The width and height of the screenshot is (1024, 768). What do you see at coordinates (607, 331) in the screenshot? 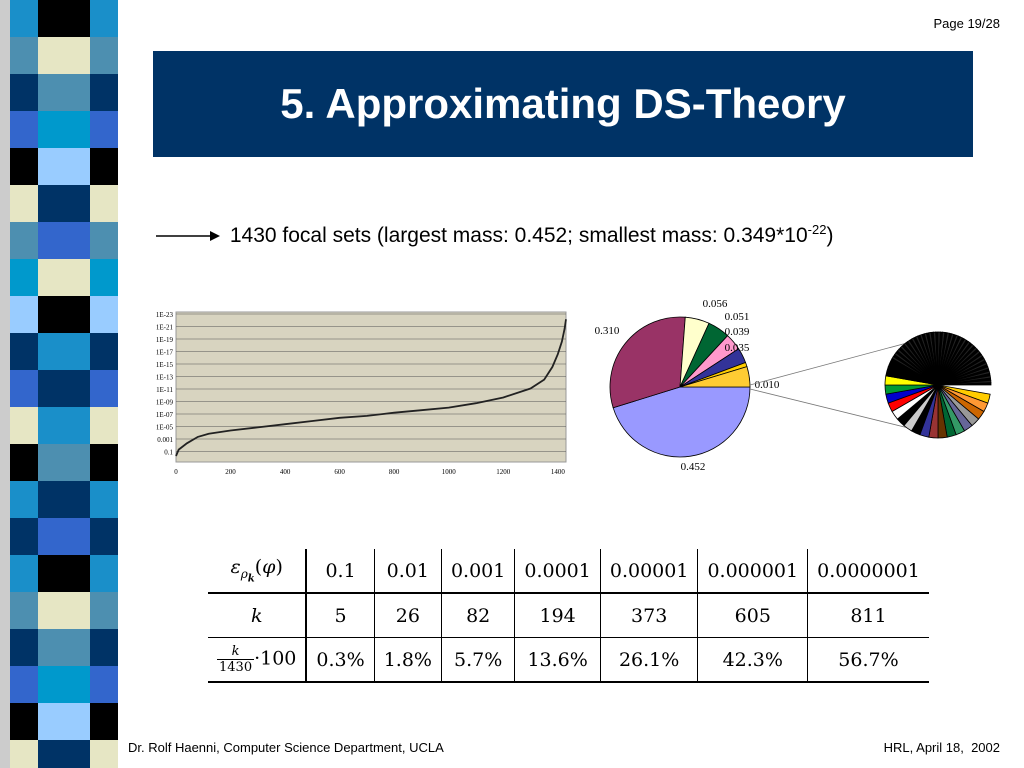
I see `pie-label: 0.310` at bounding box center [607, 331].